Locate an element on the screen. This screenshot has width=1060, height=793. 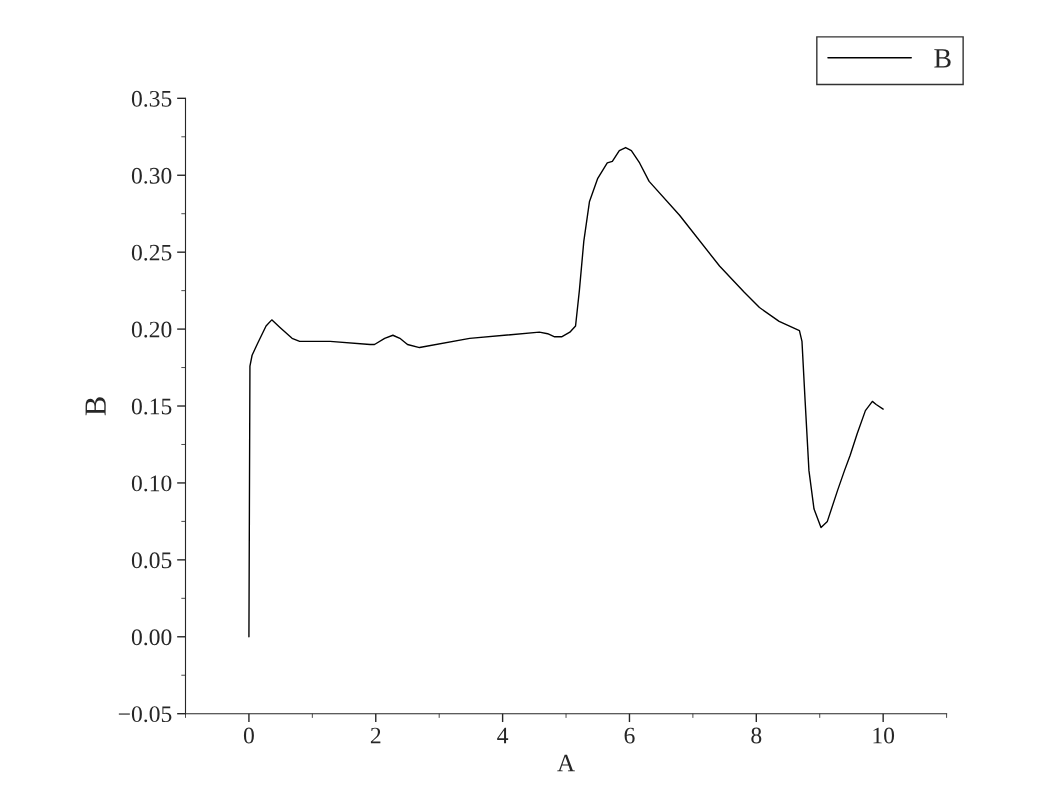
x-axis-title: A is located at coordinates (566, 763).